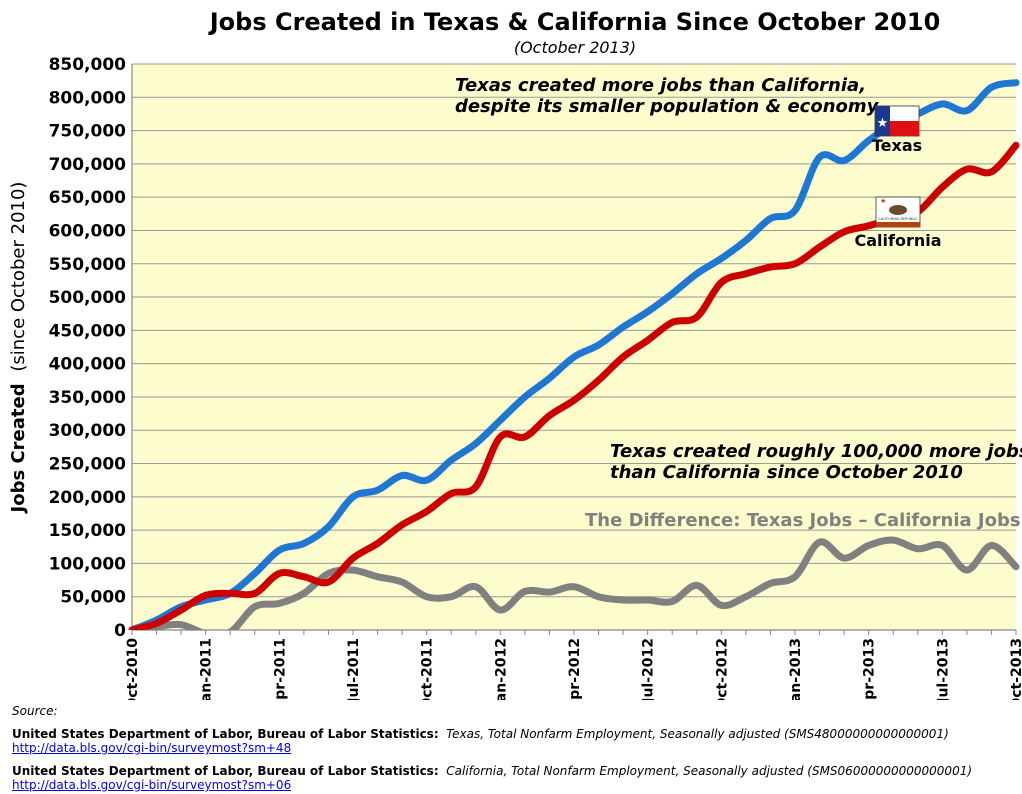 Image resolution: width=1022 pixels, height=794 pixels. Describe the element at coordinates (575, 47) in the screenshot. I see `chart-subtitle: (October 2013)` at that location.